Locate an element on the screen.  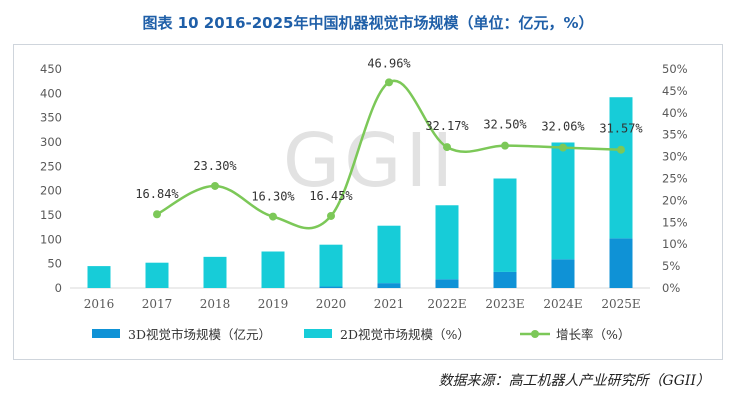
x-tick-label: 2016 is located at coordinates (99, 304).